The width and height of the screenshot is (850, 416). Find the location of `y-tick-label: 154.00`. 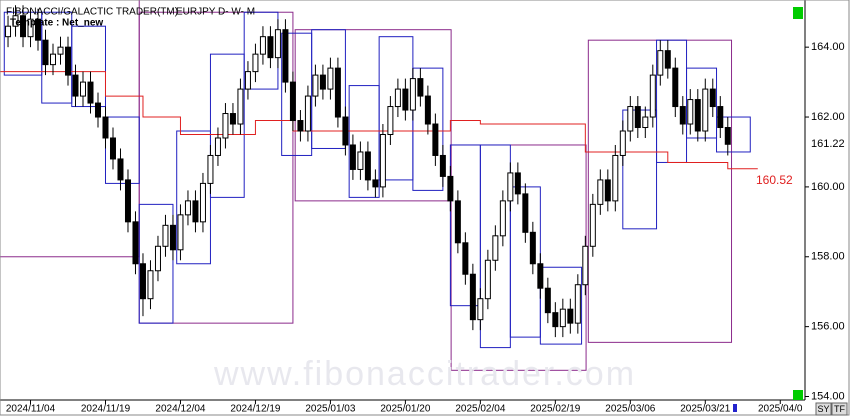

y-tick-label: 154.00 is located at coordinates (828, 396).